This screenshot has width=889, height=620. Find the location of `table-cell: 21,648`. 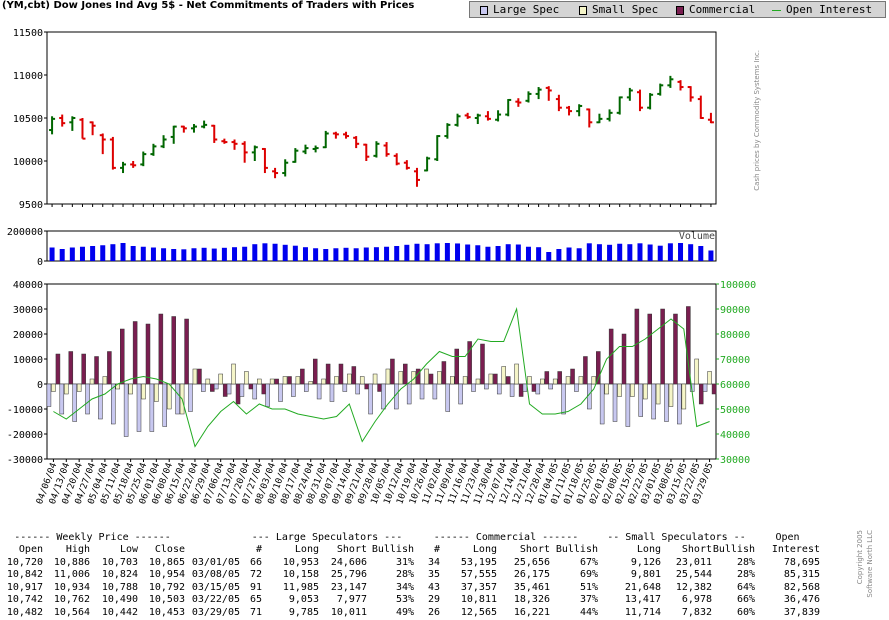

table-cell: 21,648 is located at coordinates (642, 587).